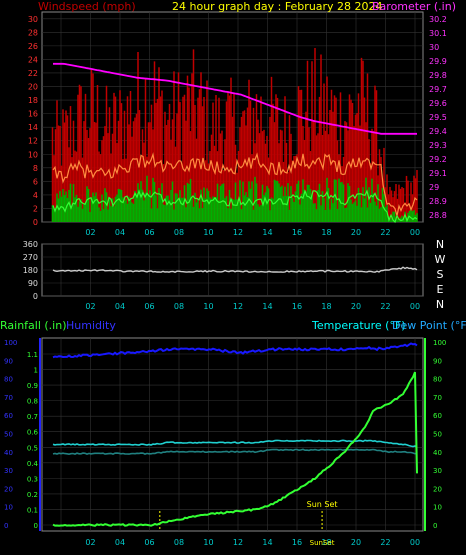 The image size is (466, 555). I want to click on rain-y-tick-label: 1, so click(36, 371).